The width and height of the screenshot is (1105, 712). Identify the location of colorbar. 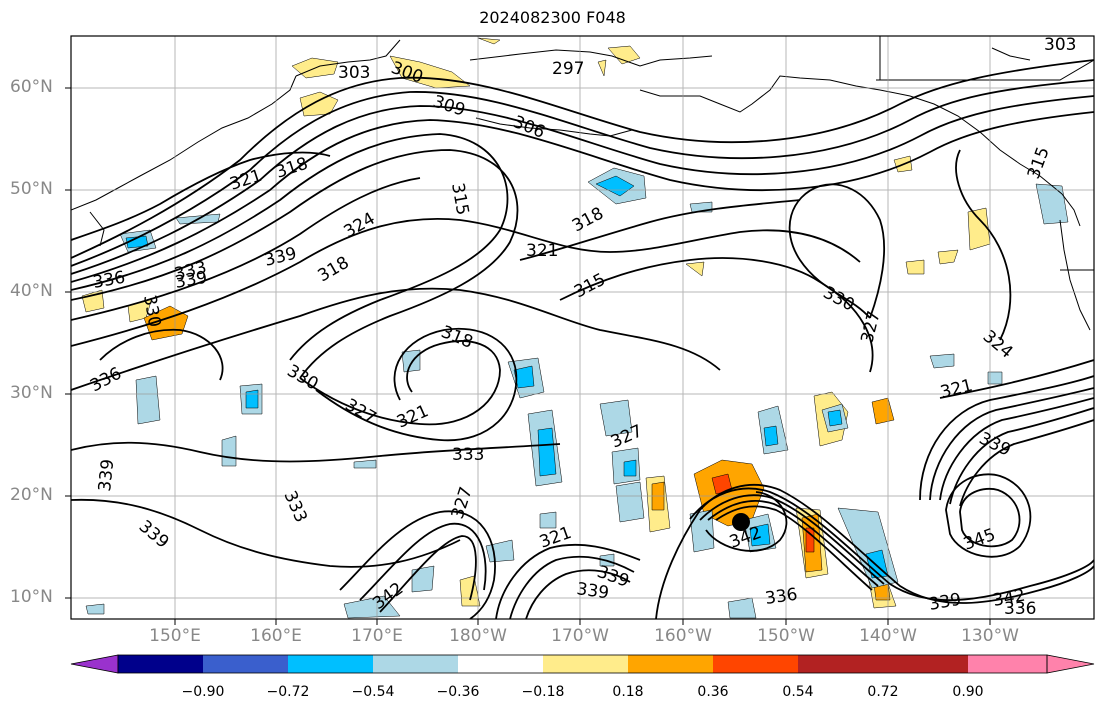
(582, 664).